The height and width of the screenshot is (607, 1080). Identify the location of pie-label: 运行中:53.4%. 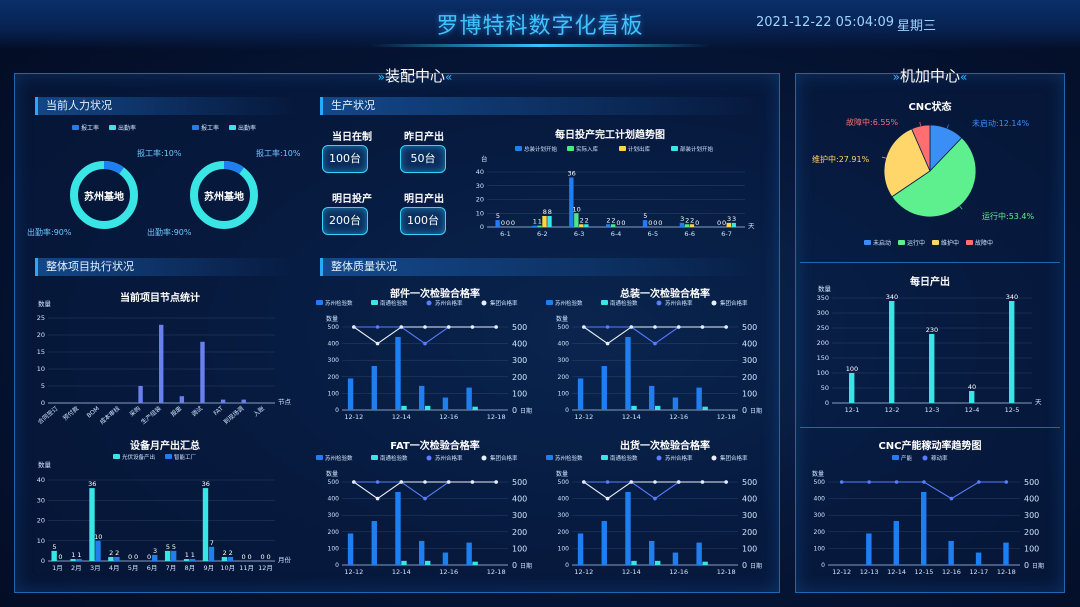
(1008, 216).